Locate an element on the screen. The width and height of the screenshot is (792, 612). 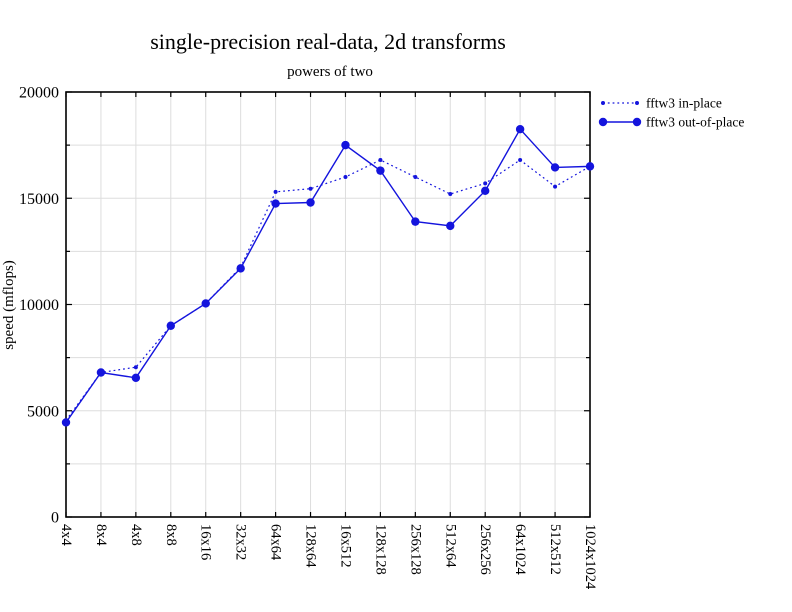
y-axis-label: speed (mflops) is located at coordinates (9, 305).